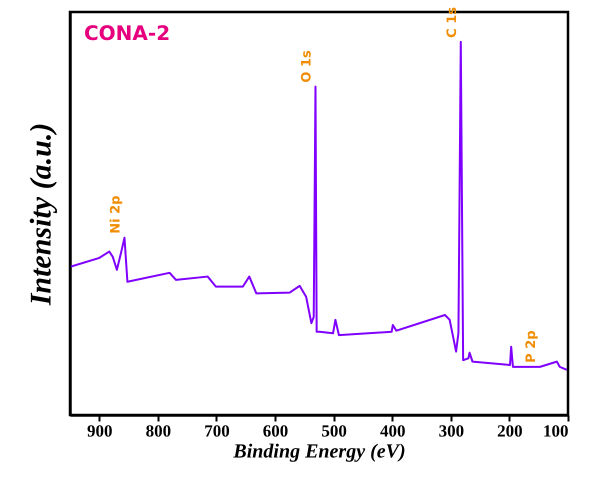  I want to click on annotation: Ni 2p, so click(116, 215).